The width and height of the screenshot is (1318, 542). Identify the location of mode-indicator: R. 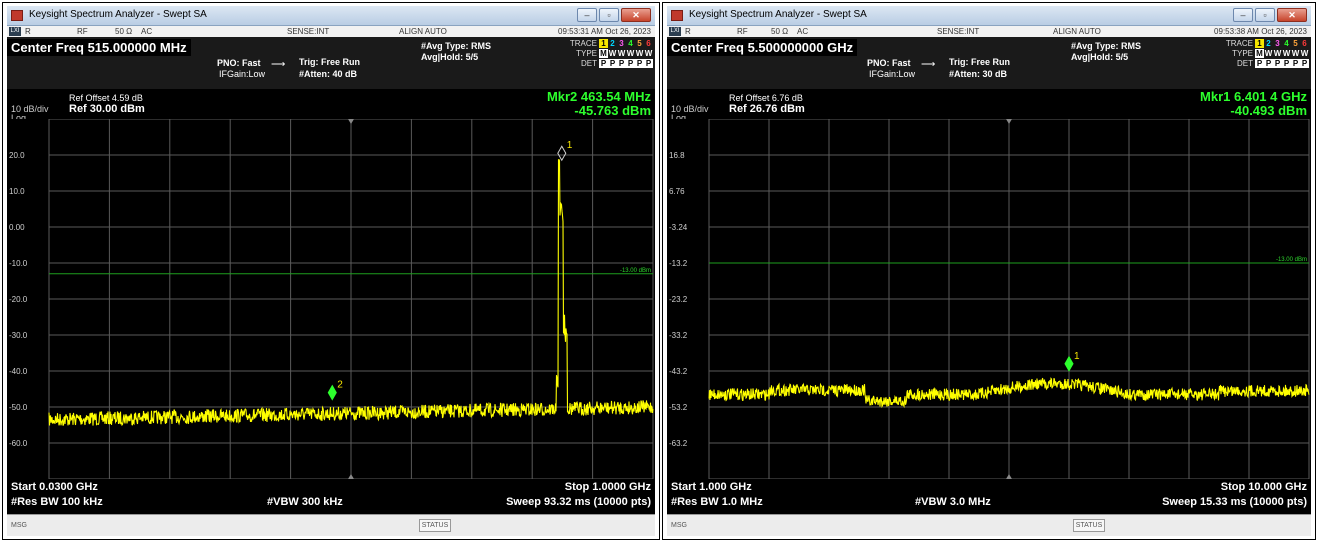
(28, 31).